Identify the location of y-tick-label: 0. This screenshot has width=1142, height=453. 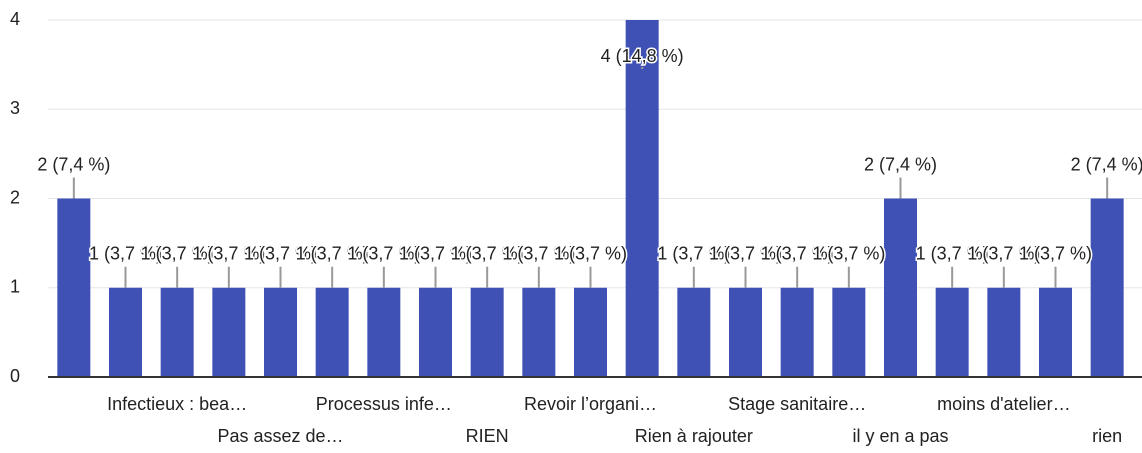
(15, 376).